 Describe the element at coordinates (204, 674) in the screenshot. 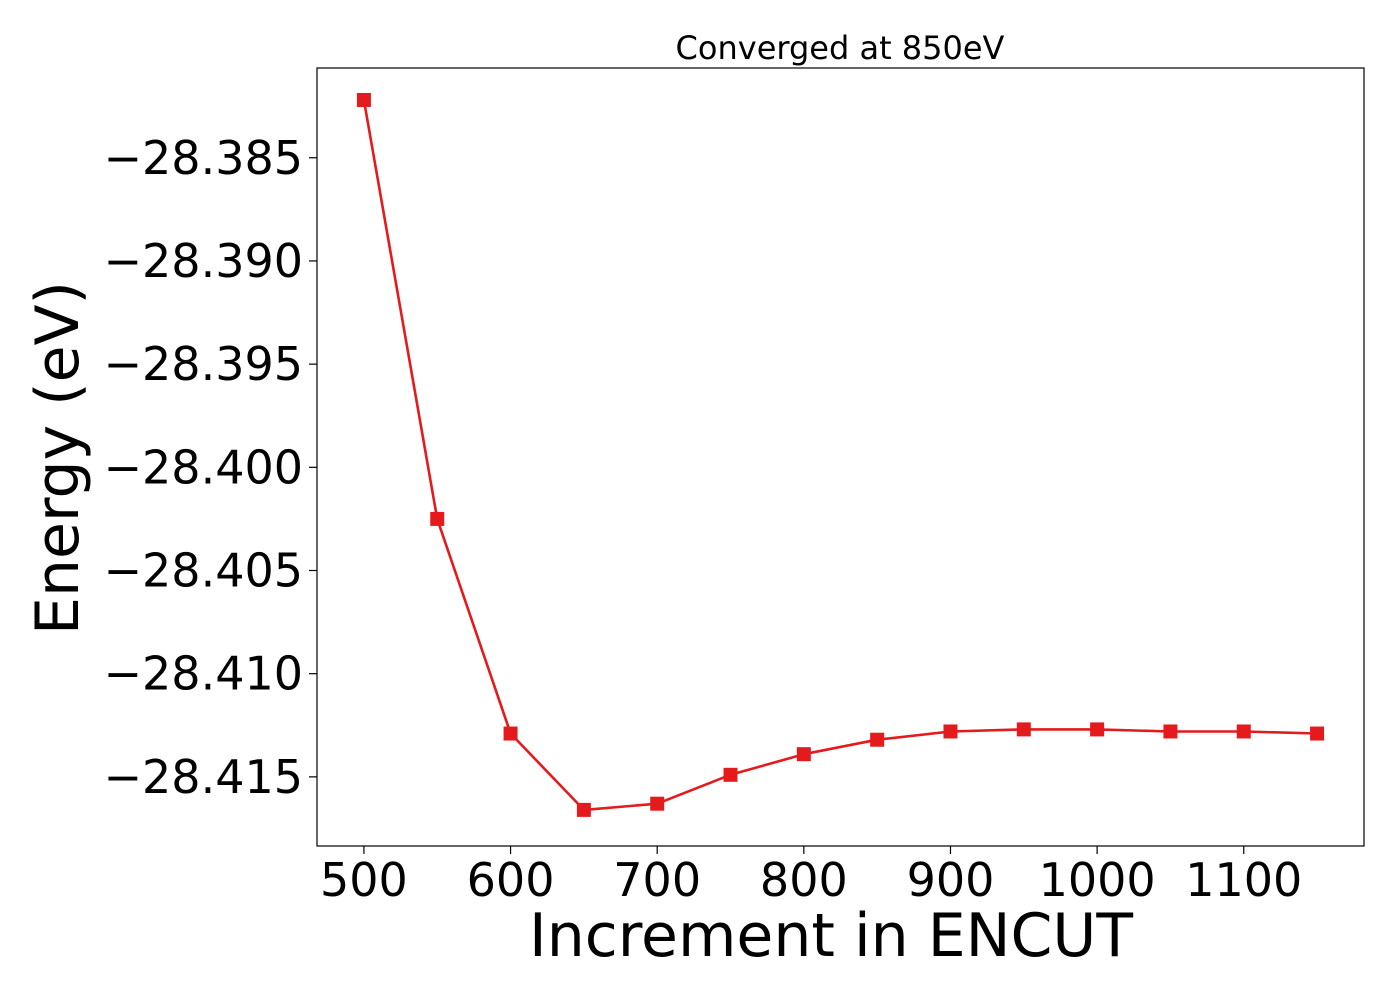

I see `y-tick-label: −28.410` at that location.